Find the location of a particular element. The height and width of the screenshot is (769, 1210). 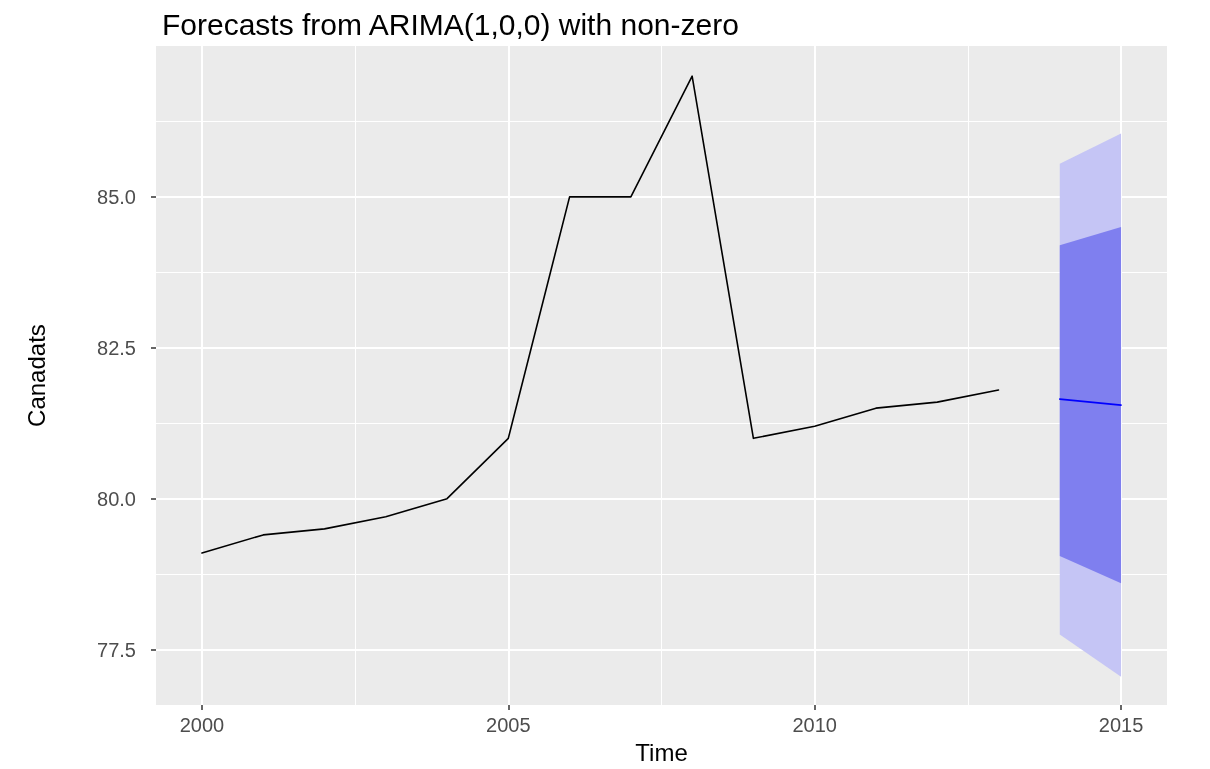

x-tick-label: 2010 is located at coordinates (814, 725).